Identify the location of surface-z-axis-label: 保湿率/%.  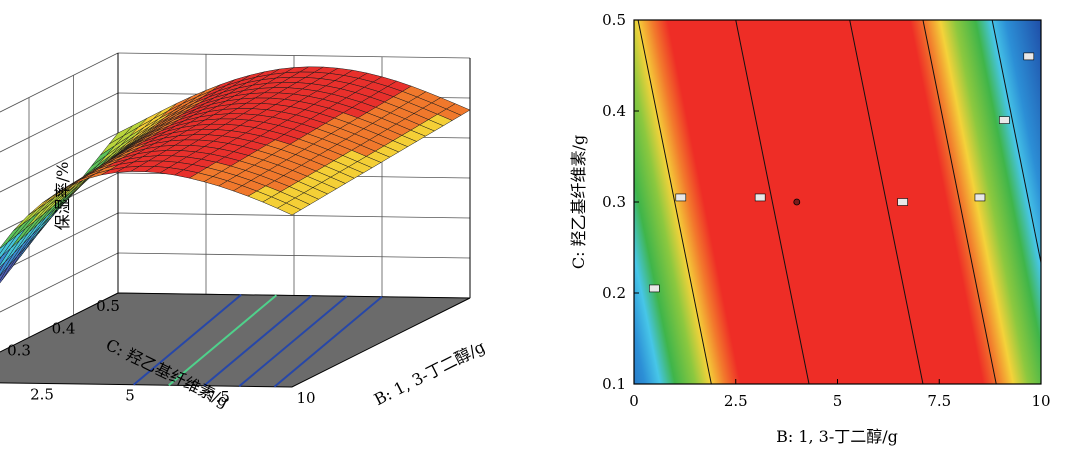
(62, 196).